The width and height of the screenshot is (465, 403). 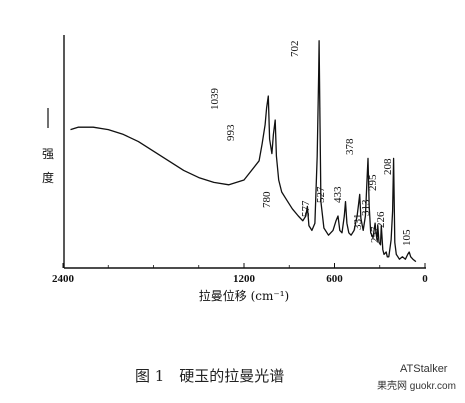 What do you see at coordinates (416, 385) in the screenshot?
I see `watermark-site: 果壳网 guokr.com` at bounding box center [416, 385].